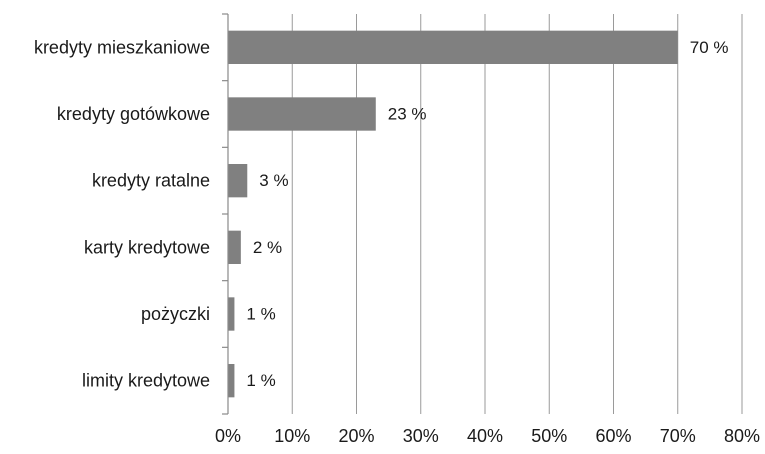 The width and height of the screenshot is (765, 454). I want to click on axes, so click(225, 214).